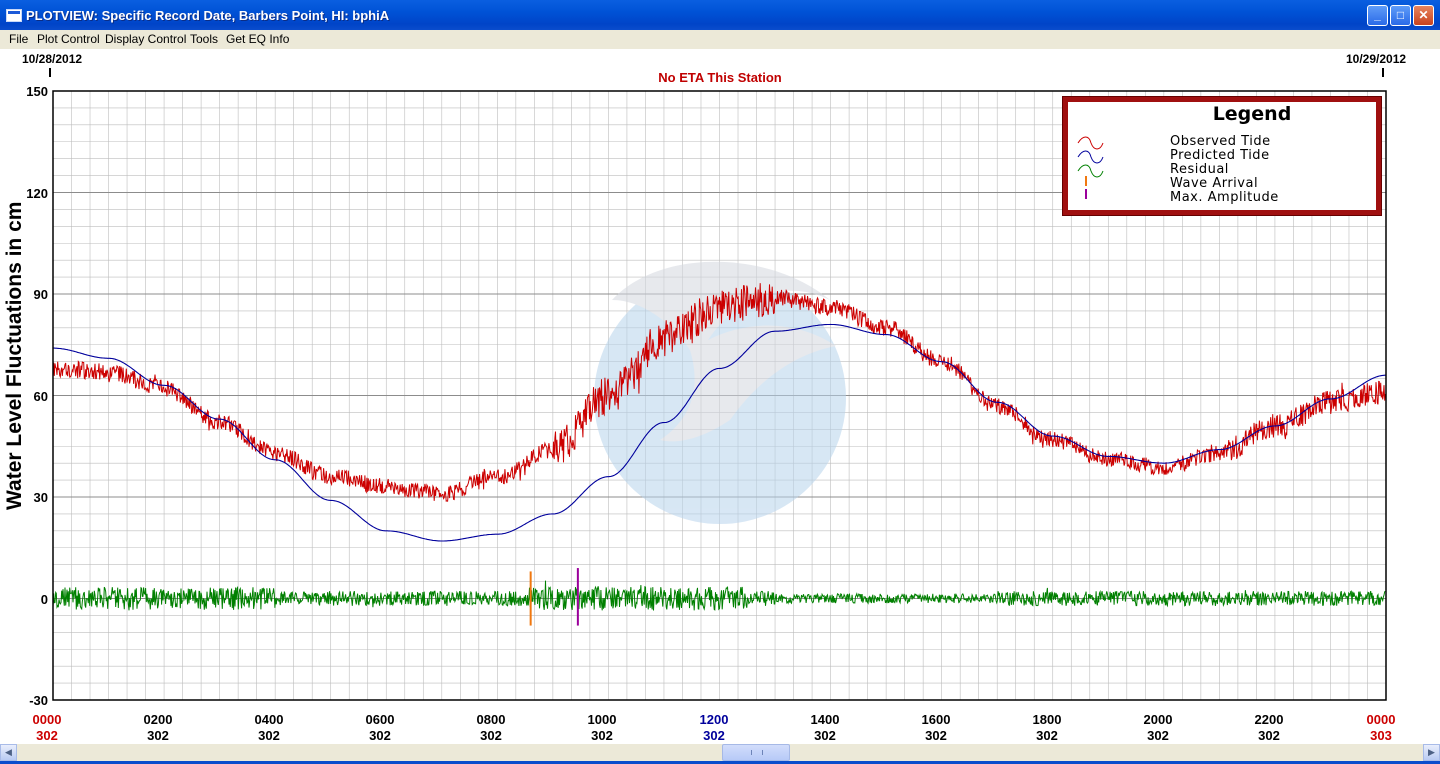 This screenshot has height=764, width=1440. What do you see at coordinates (204, 39) in the screenshot?
I see `menu-tools: Tools` at bounding box center [204, 39].